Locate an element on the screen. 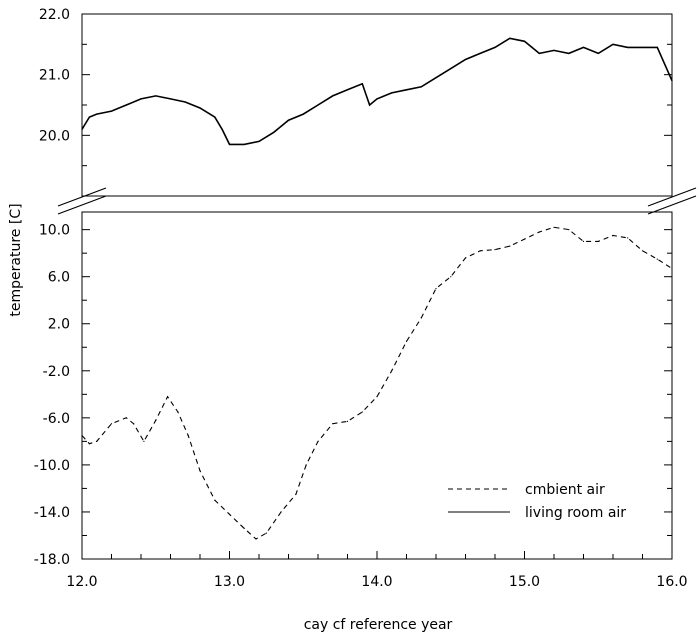 The height and width of the screenshot is (640, 700). legend-label-living-room-air: living room air is located at coordinates (575, 513).